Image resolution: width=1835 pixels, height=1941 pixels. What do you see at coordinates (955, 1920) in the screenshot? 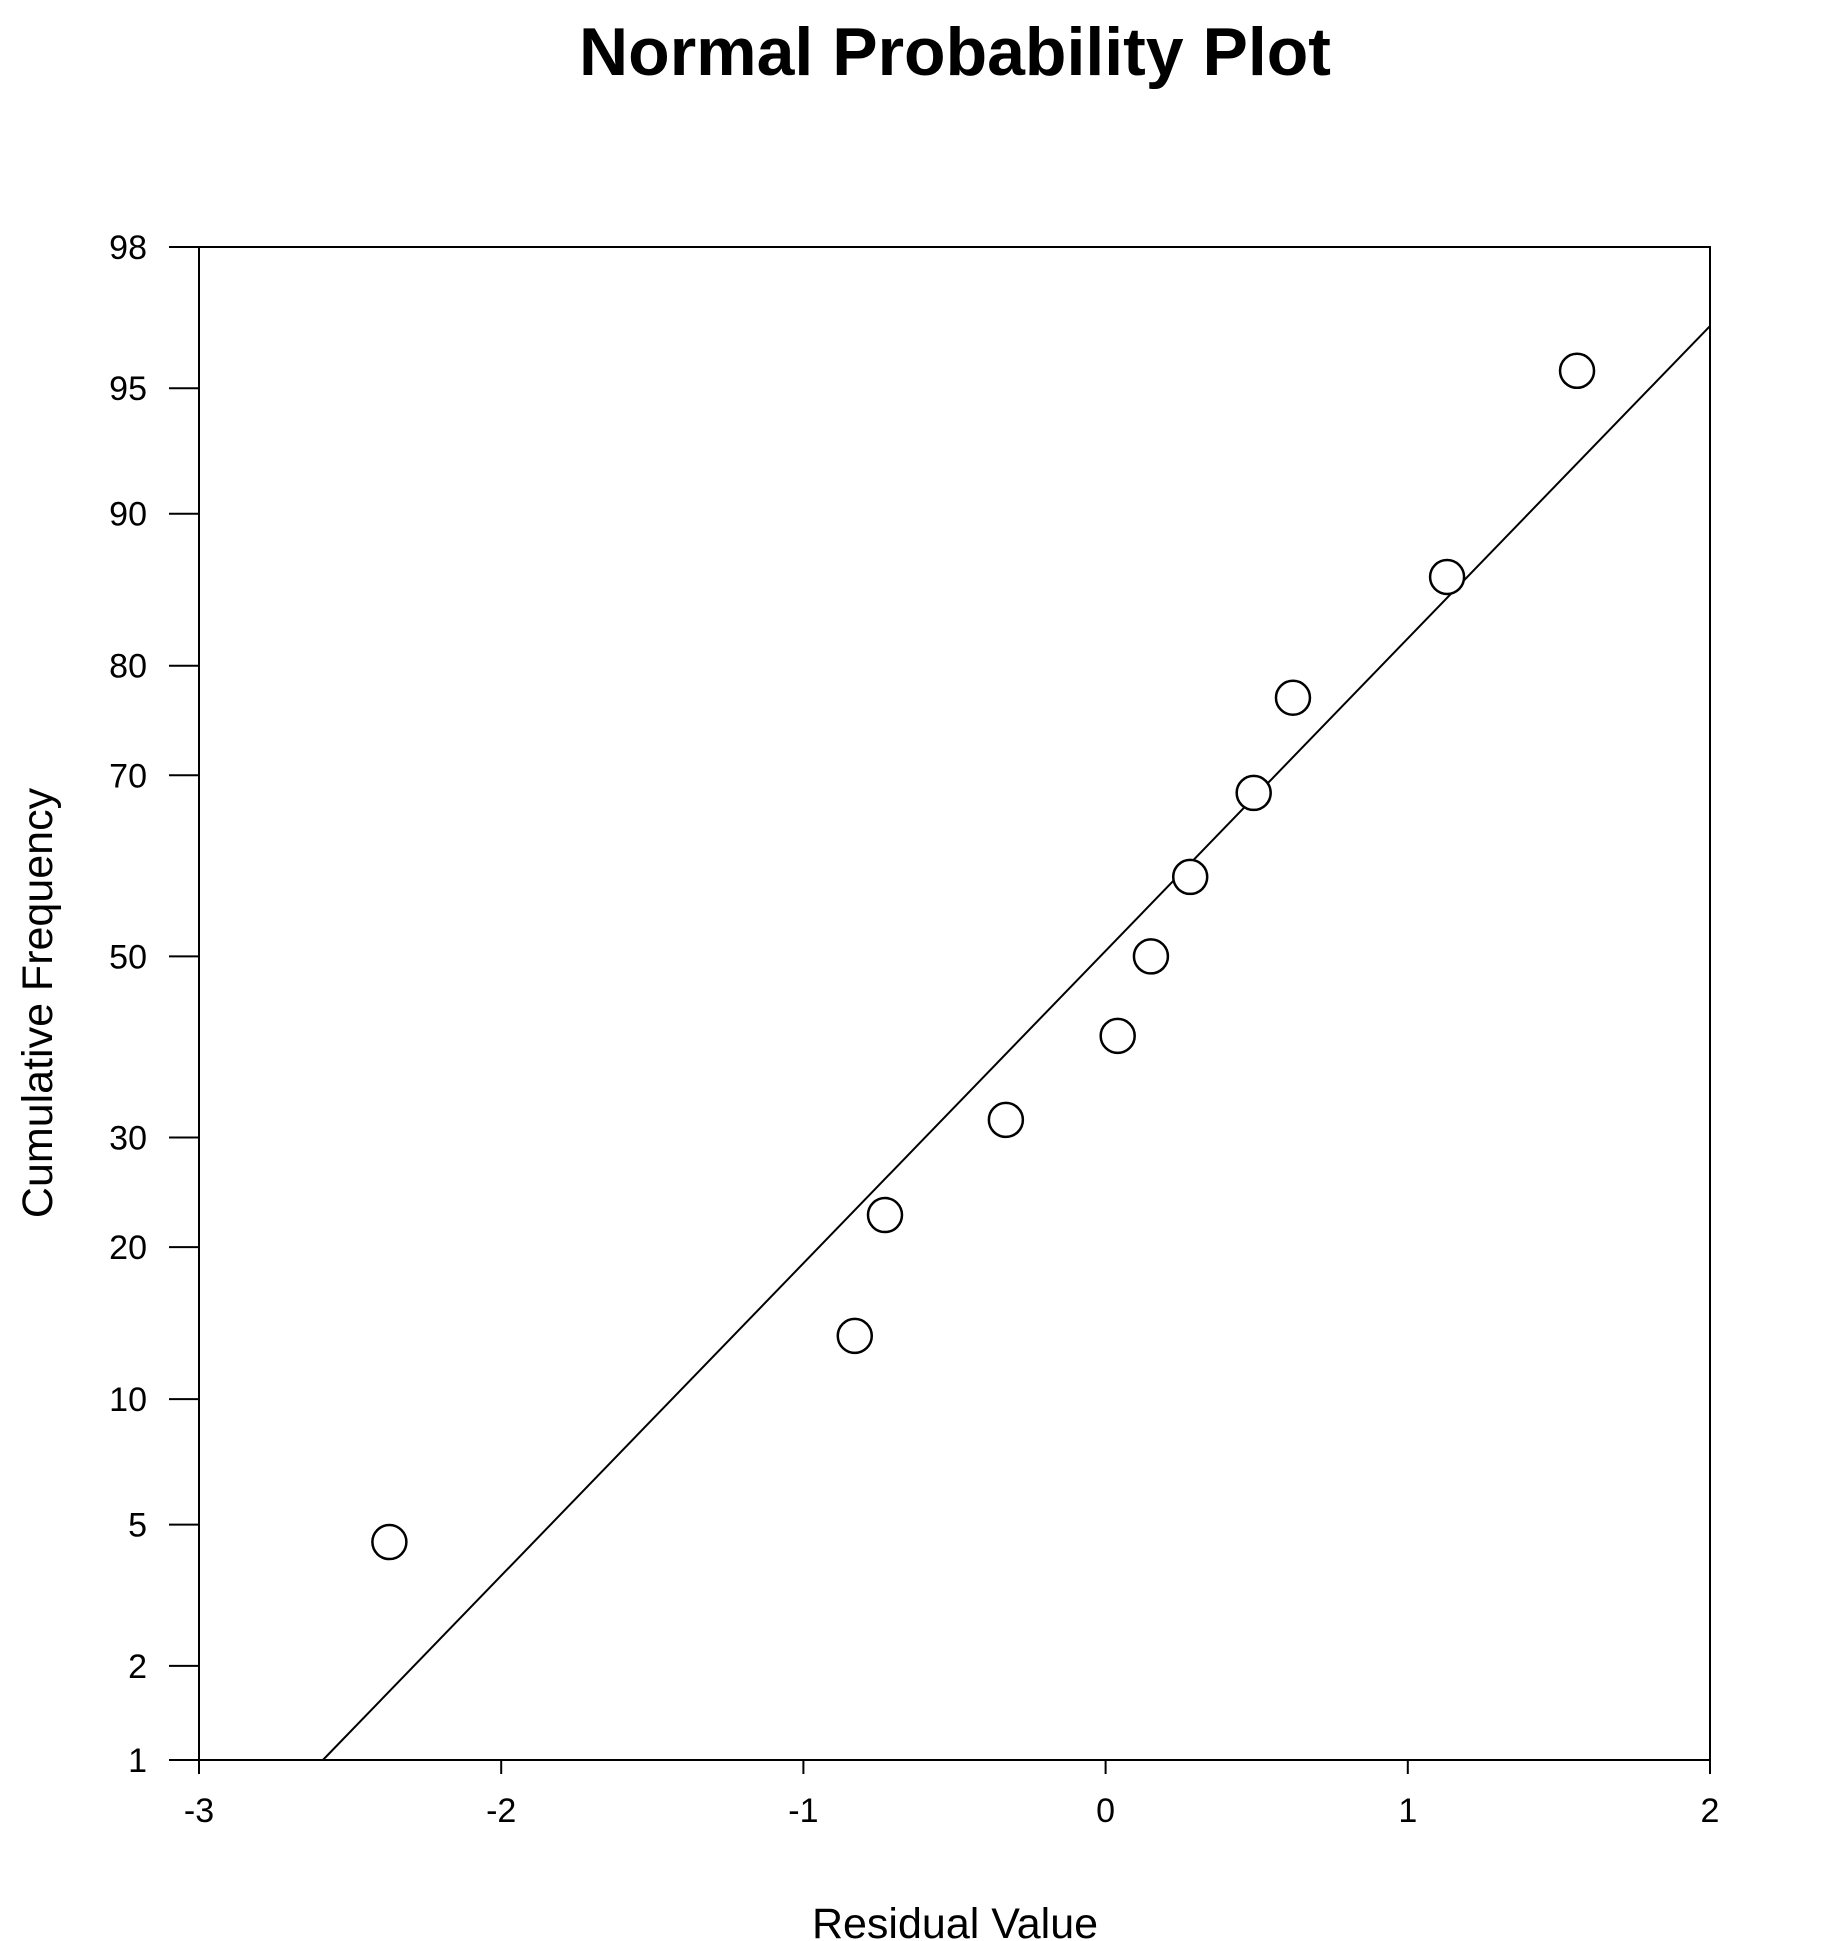
I see `x-axis-label: Residual Value` at bounding box center [955, 1920].